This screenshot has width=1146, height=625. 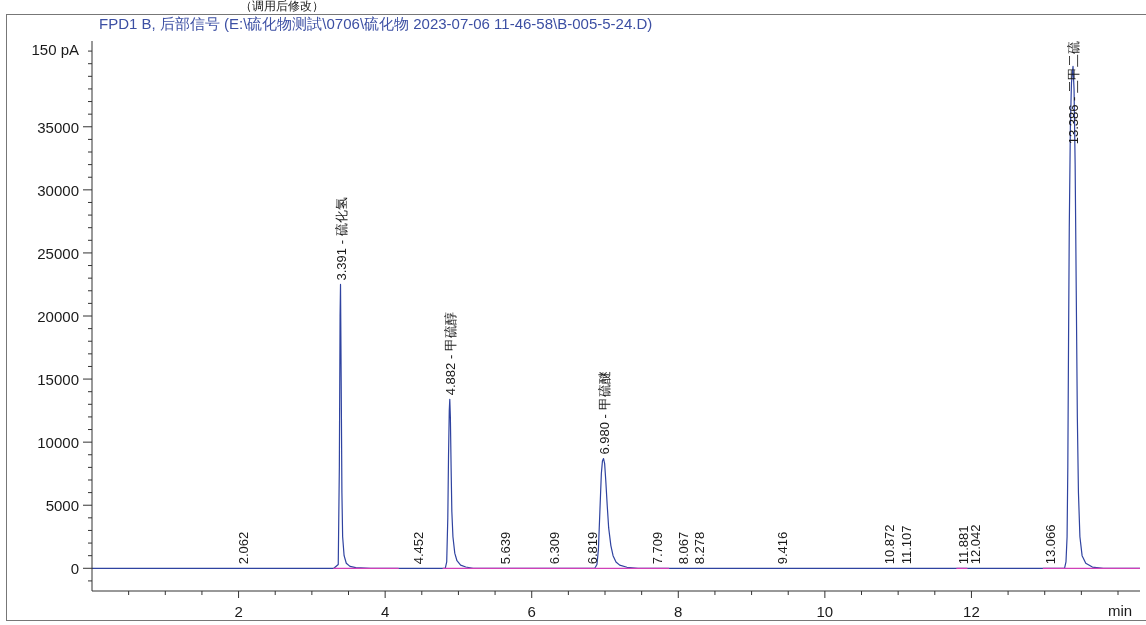 What do you see at coordinates (1050, 544) in the screenshot?
I see `annotation: 13.066` at bounding box center [1050, 544].